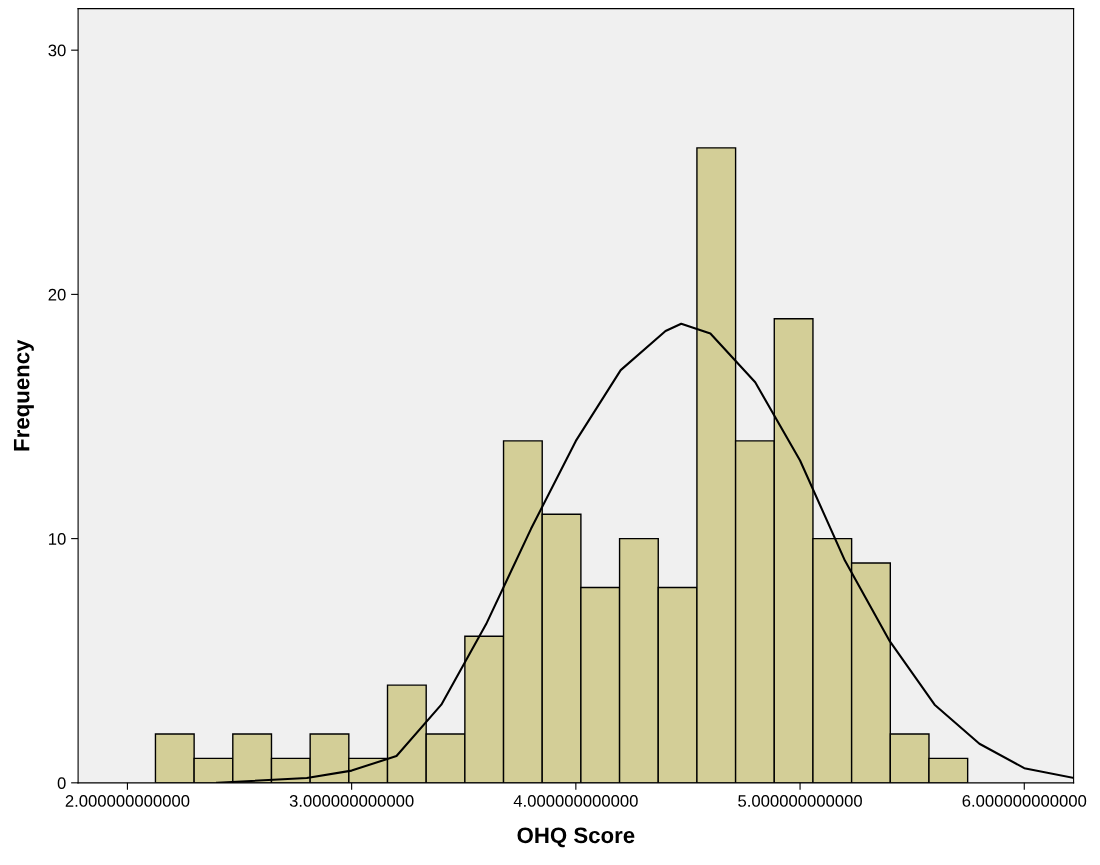 The image size is (1100, 865). I want to click on x-axis-title: OHQ Score, so click(576, 837).